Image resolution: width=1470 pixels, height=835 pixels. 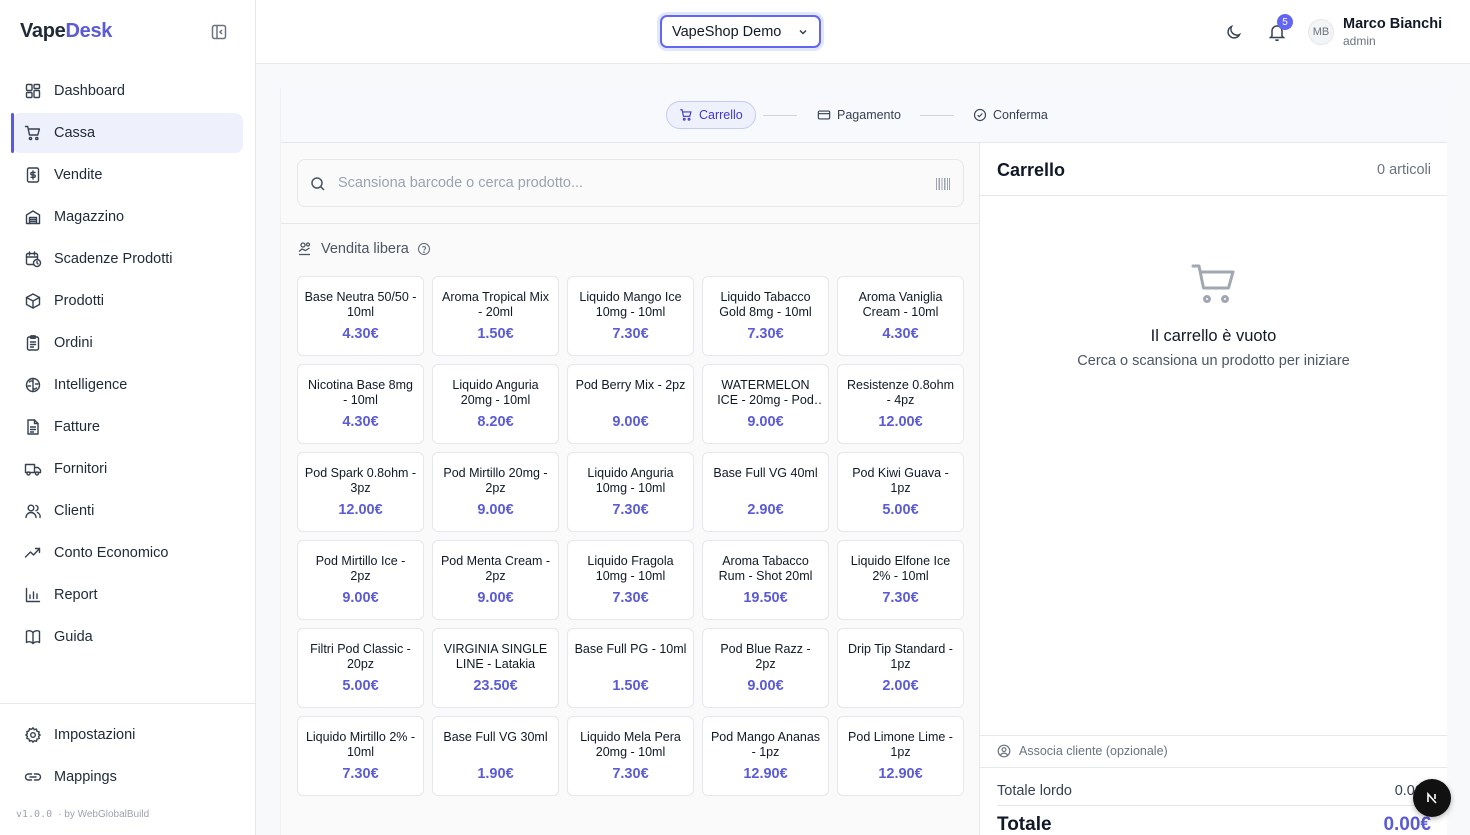 I want to click on product-name: Base Neutra 50/50 - 10ml, so click(x=360, y=304).